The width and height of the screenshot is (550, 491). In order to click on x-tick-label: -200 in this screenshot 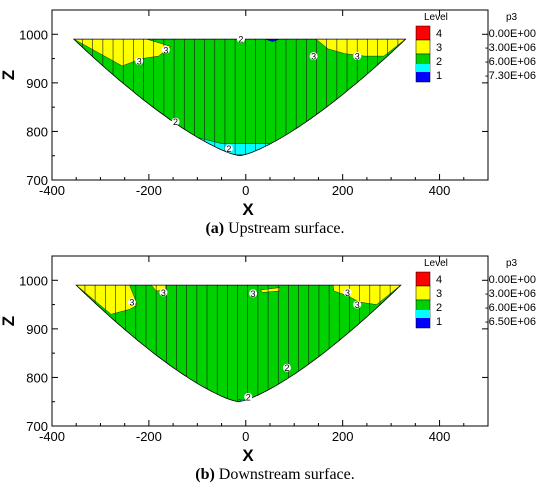, I will do `click(149, 190)`.